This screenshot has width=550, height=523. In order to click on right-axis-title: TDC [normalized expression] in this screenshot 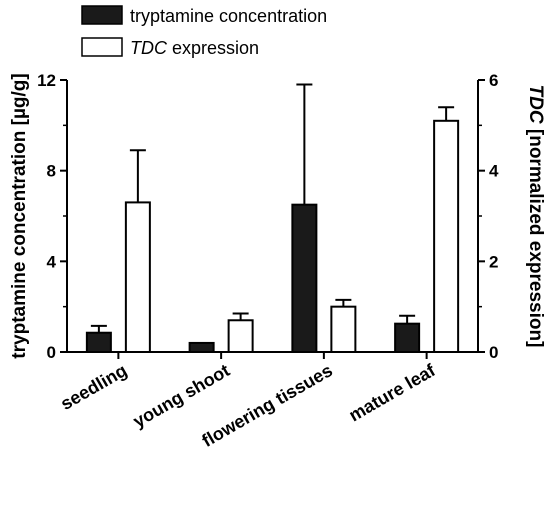, I will do `click(535, 216)`.